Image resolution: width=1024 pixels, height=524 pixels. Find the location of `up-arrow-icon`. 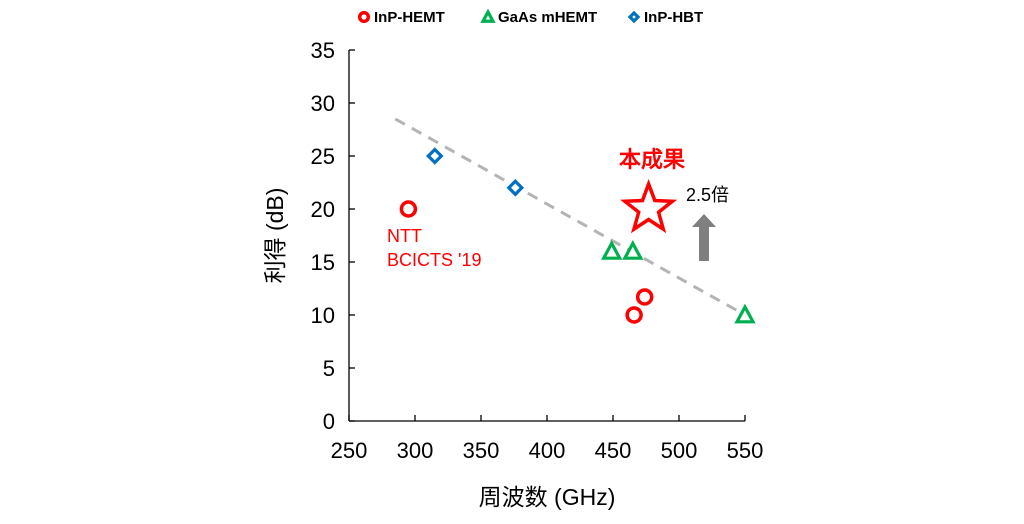

up-arrow-icon is located at coordinates (704, 237).